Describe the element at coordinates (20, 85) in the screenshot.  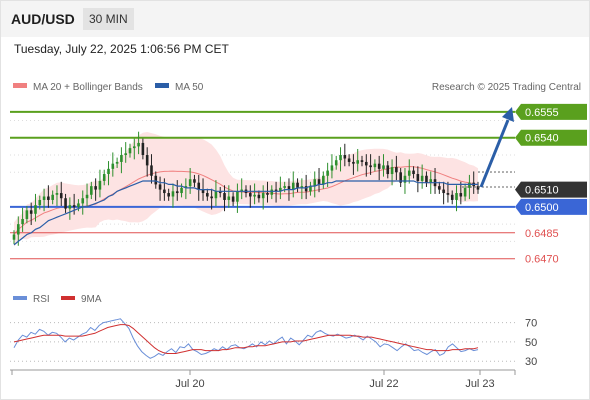
I see `bb-legend-swatch` at that location.